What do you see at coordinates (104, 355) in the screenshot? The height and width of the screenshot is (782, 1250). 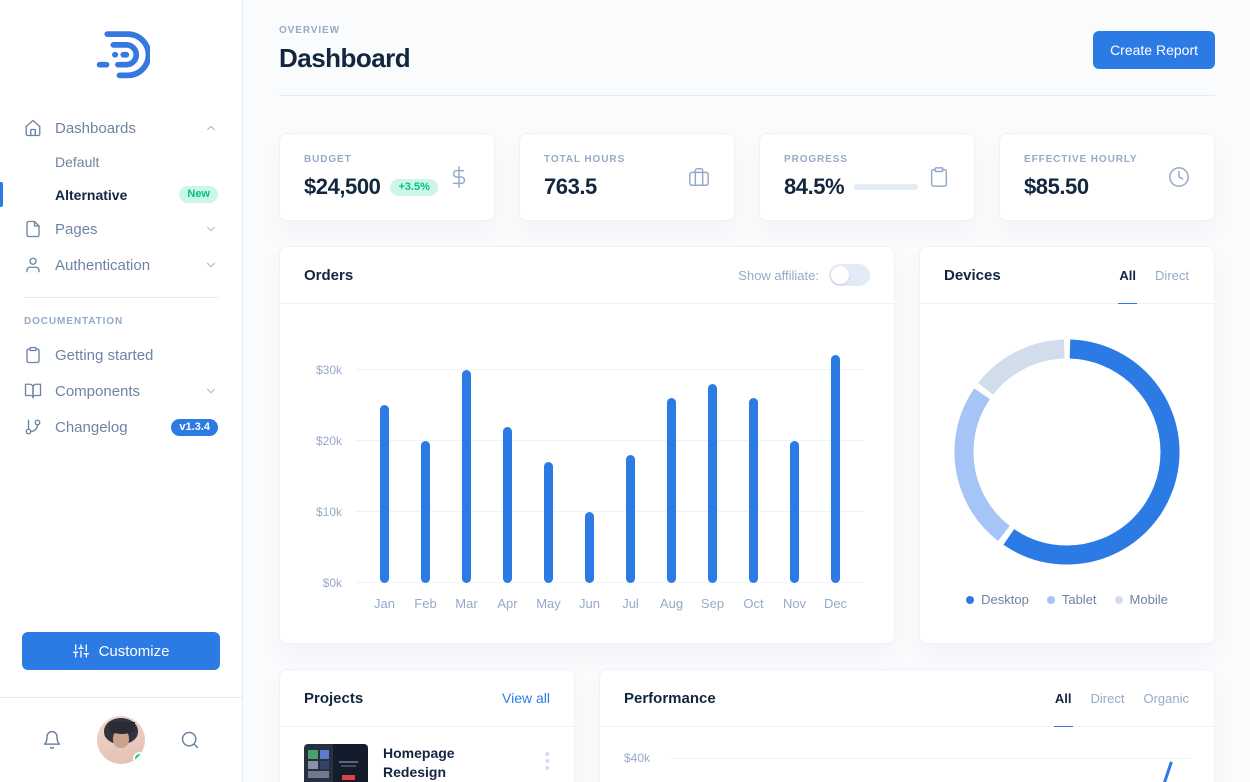 I see `sidebar-item-label: Getting started` at bounding box center [104, 355].